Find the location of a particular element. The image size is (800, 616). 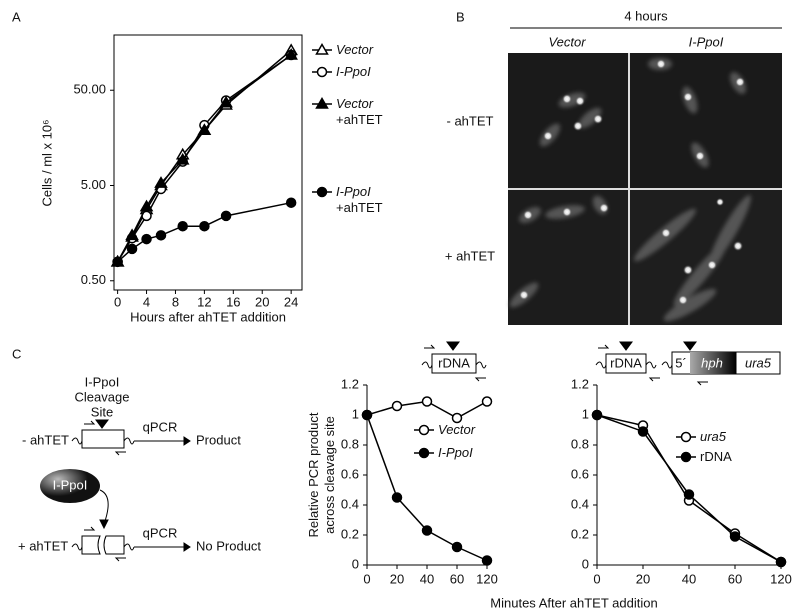

legend-label: I-PpoI +ahTET is located at coordinates (359, 199).